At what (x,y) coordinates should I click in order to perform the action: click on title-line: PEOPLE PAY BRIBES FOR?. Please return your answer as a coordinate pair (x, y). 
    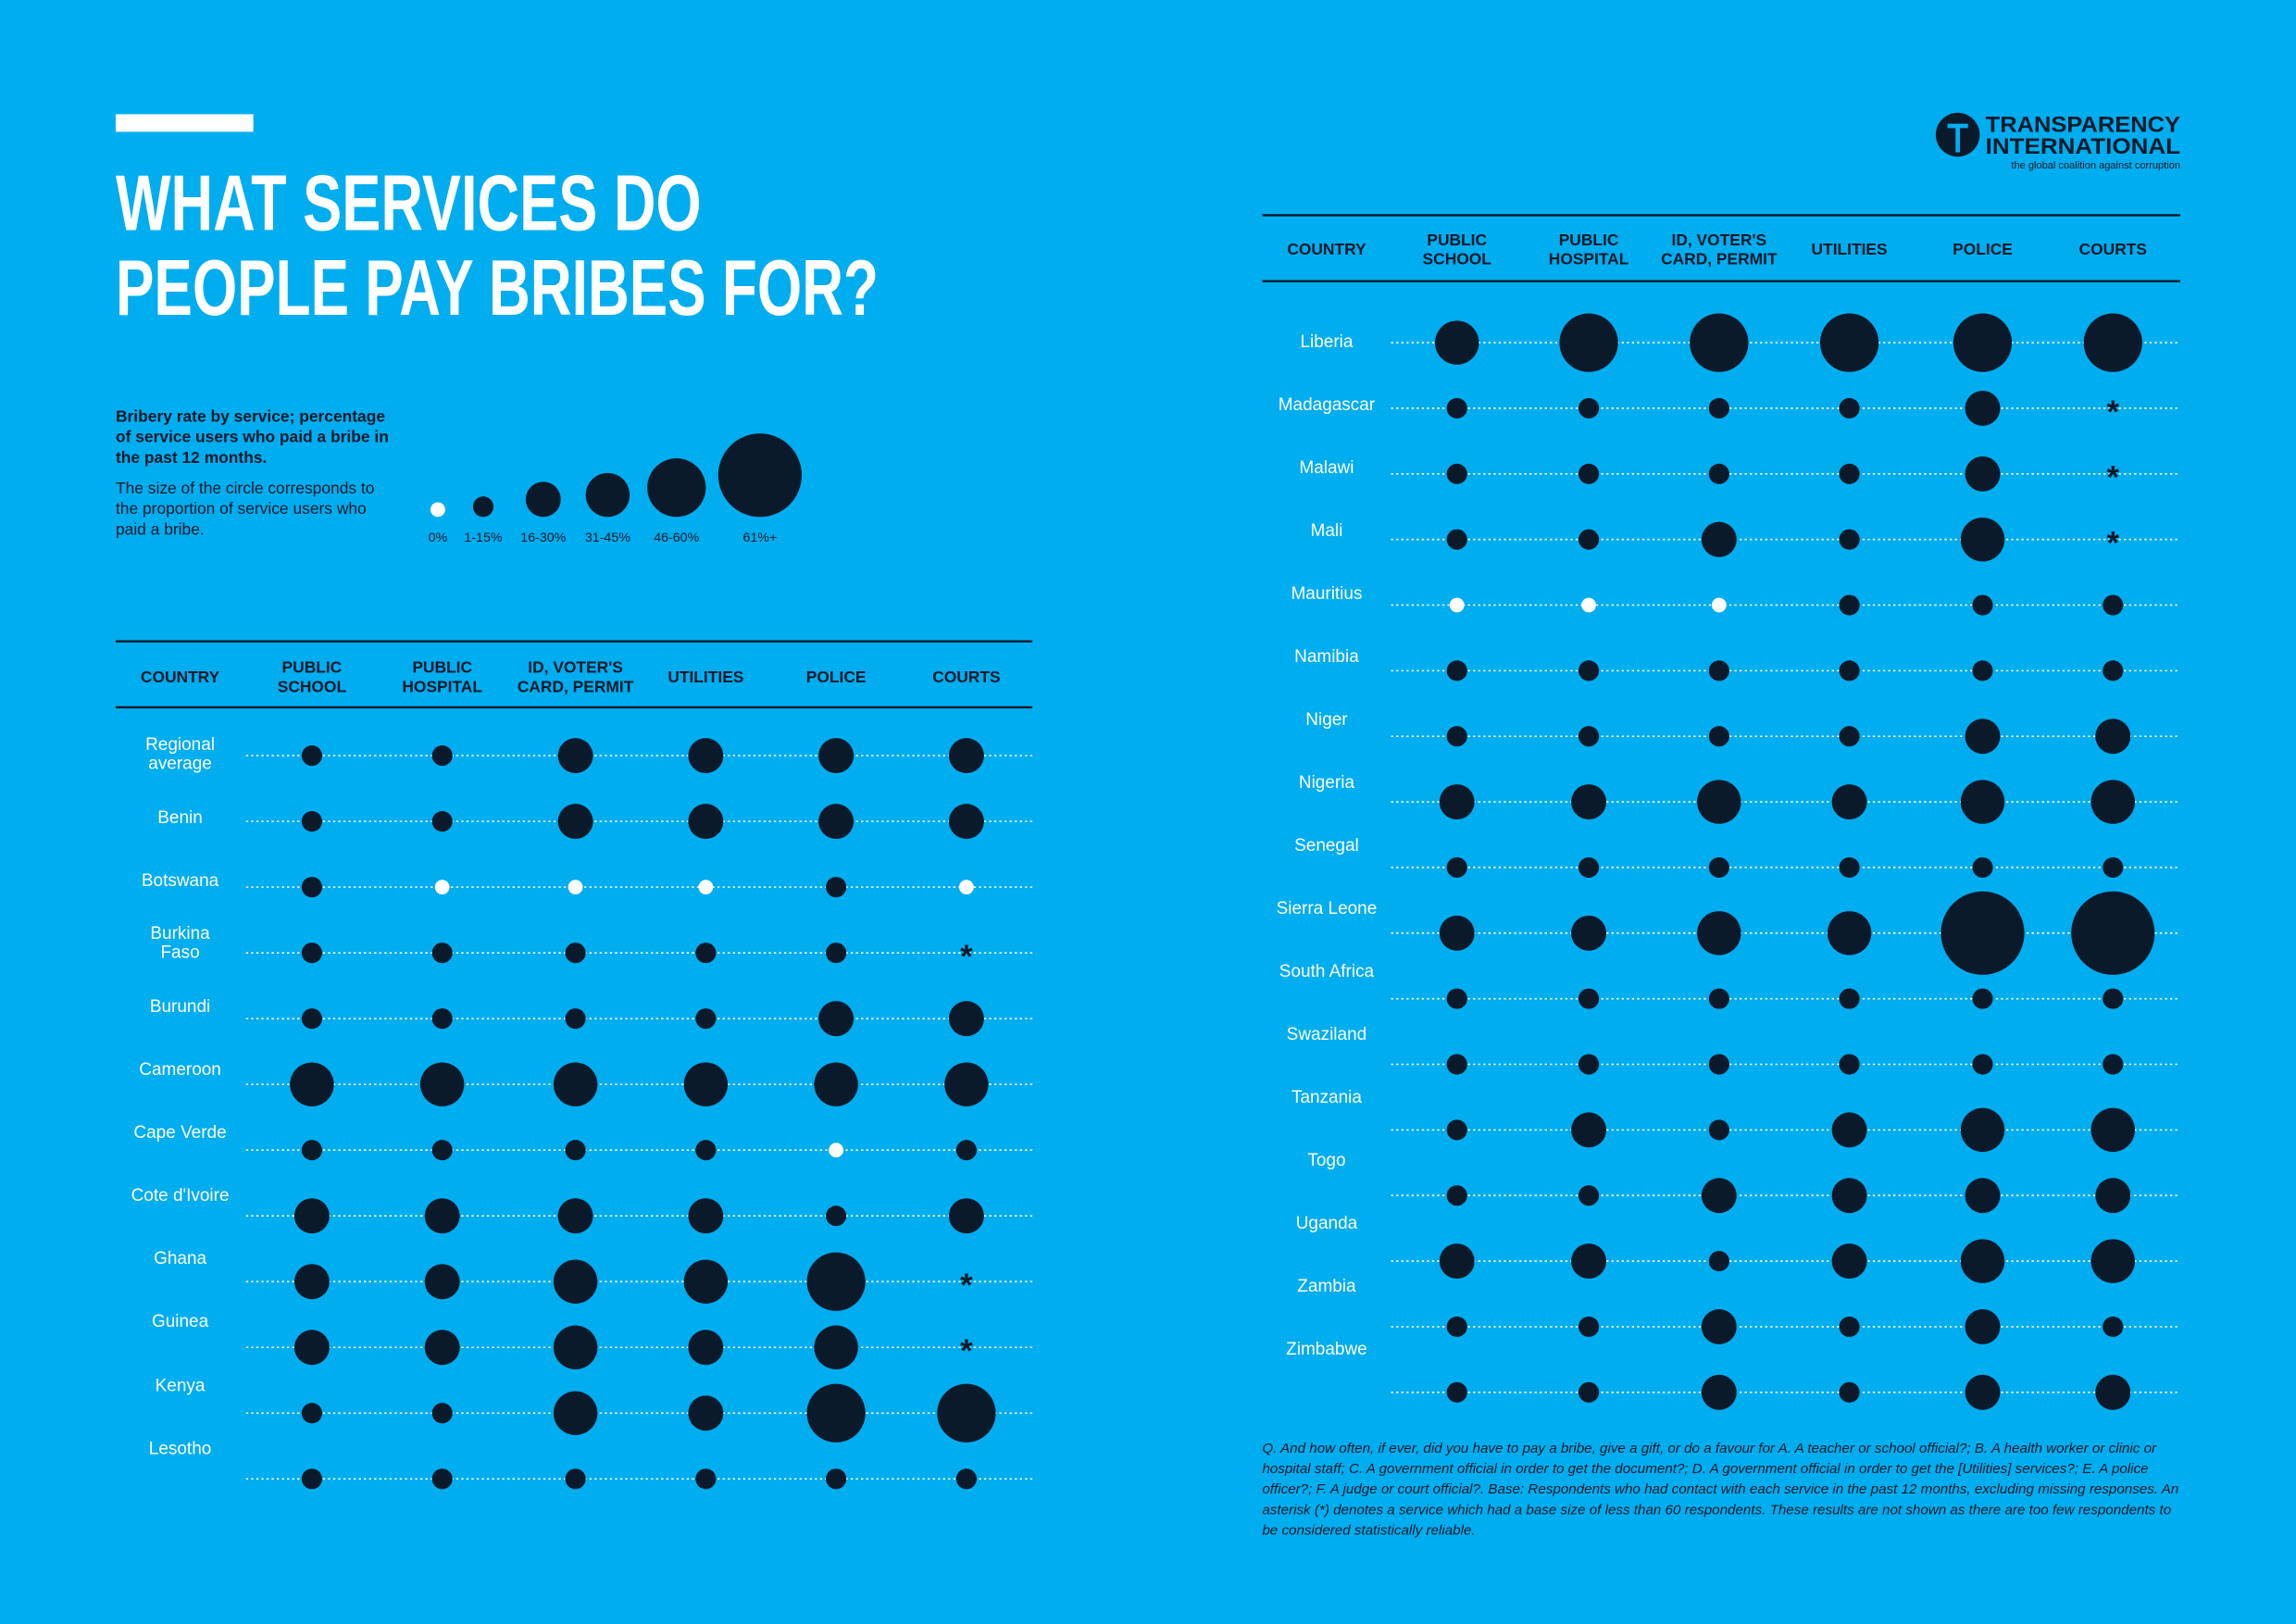
    Looking at the image, I should click on (497, 288).